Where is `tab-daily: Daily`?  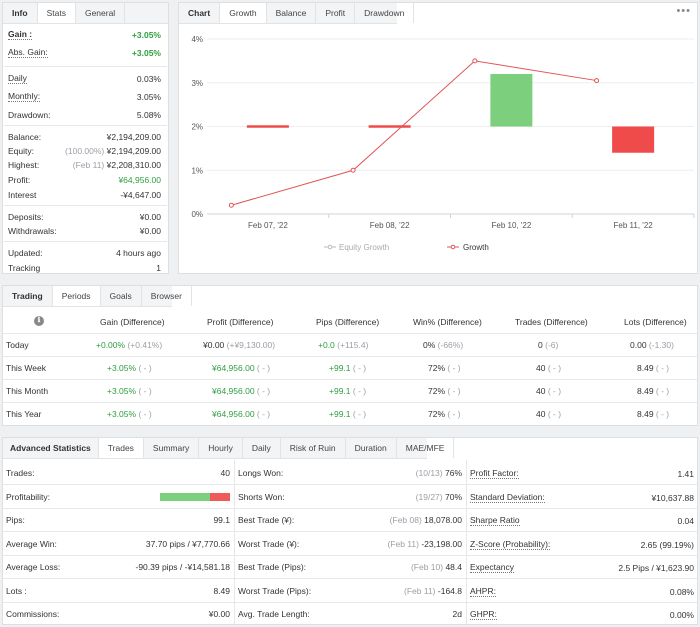
tab-daily: Daily is located at coordinates (262, 448).